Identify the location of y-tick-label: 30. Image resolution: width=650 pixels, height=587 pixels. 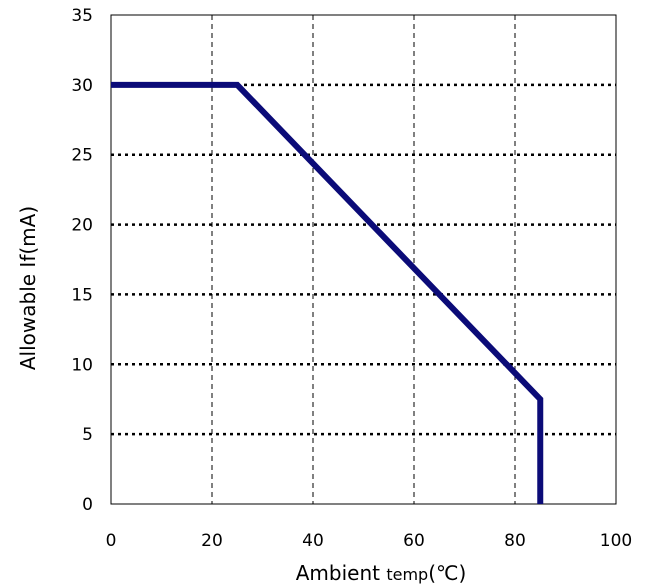
(82, 86).